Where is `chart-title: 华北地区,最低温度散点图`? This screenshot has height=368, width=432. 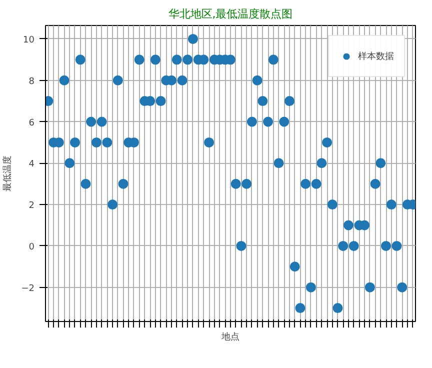 chart-title: 华北地区,最低温度散点图 is located at coordinates (230, 14).